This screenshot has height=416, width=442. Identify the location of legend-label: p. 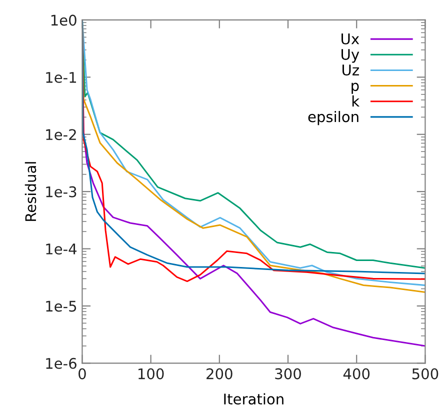
(355, 88).